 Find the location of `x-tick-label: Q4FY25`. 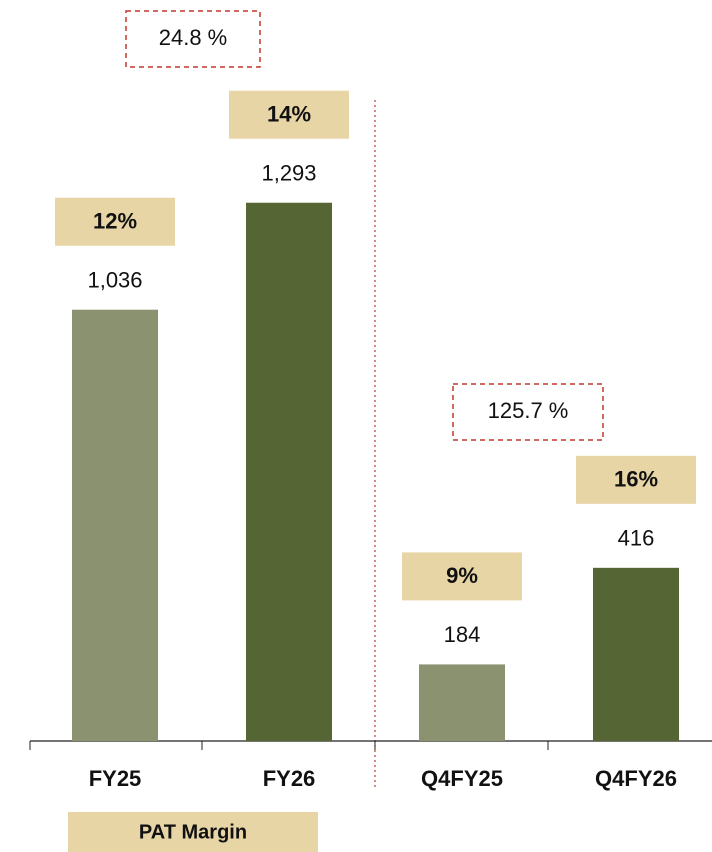

x-tick-label: Q4FY25 is located at coordinates (462, 778).